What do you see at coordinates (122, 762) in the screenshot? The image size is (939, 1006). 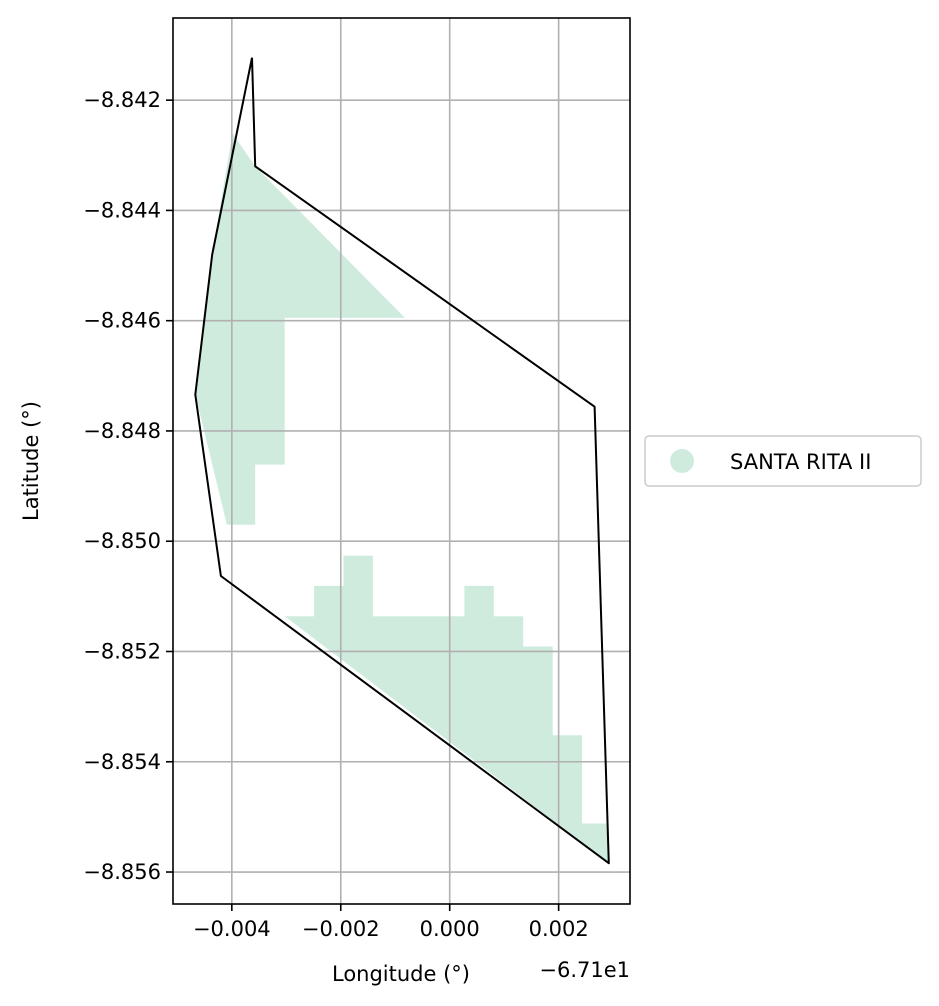 I see `y-tick-label: −8.854` at bounding box center [122, 762].